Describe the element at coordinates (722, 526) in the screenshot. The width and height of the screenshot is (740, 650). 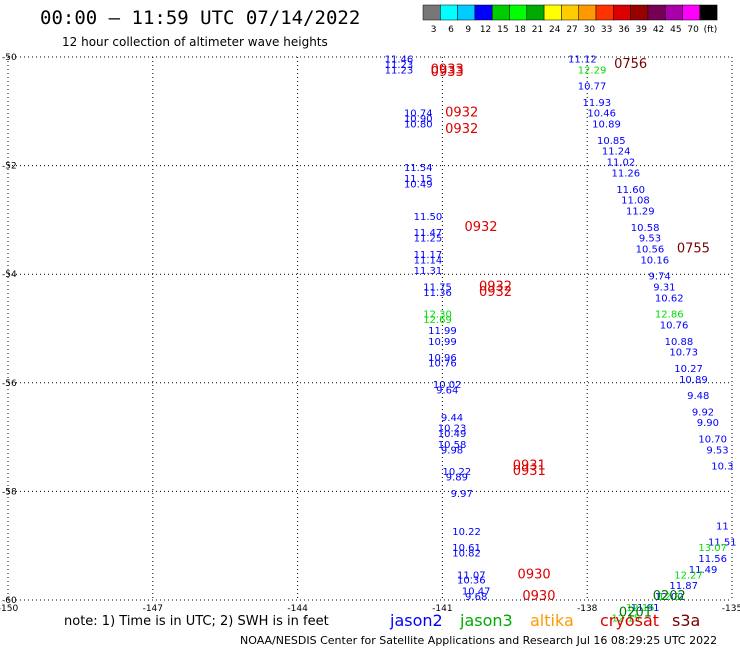
I see `wave-height-label: 11` at that location.